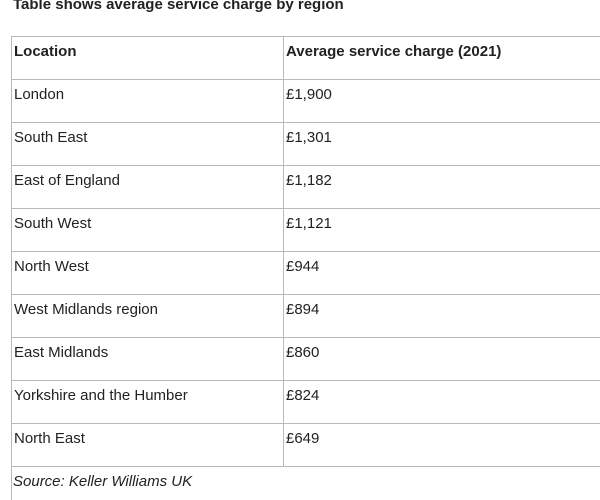 The width and height of the screenshot is (600, 500). What do you see at coordinates (147, 58) in the screenshot?
I see `column-header-location: Location` at bounding box center [147, 58].